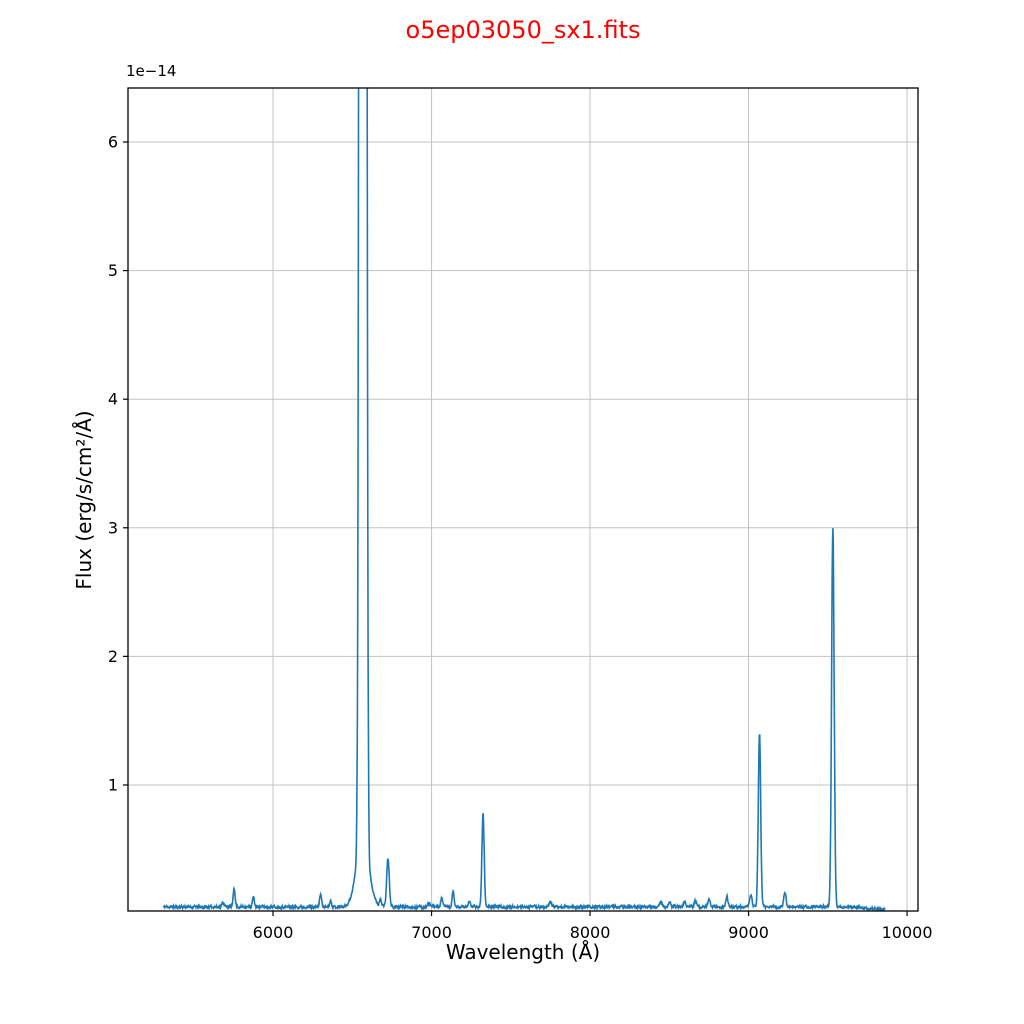  Describe the element at coordinates (590, 932) in the screenshot. I see `x-tick-label: 8000` at that location.